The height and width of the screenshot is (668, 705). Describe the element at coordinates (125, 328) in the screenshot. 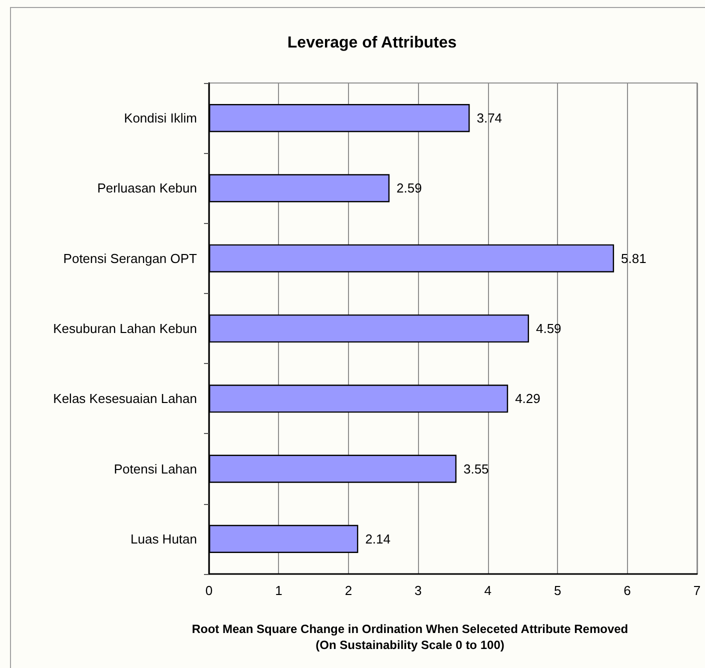

I see `y-tick-label: Kesuburan Lahan Kebun` at that location.